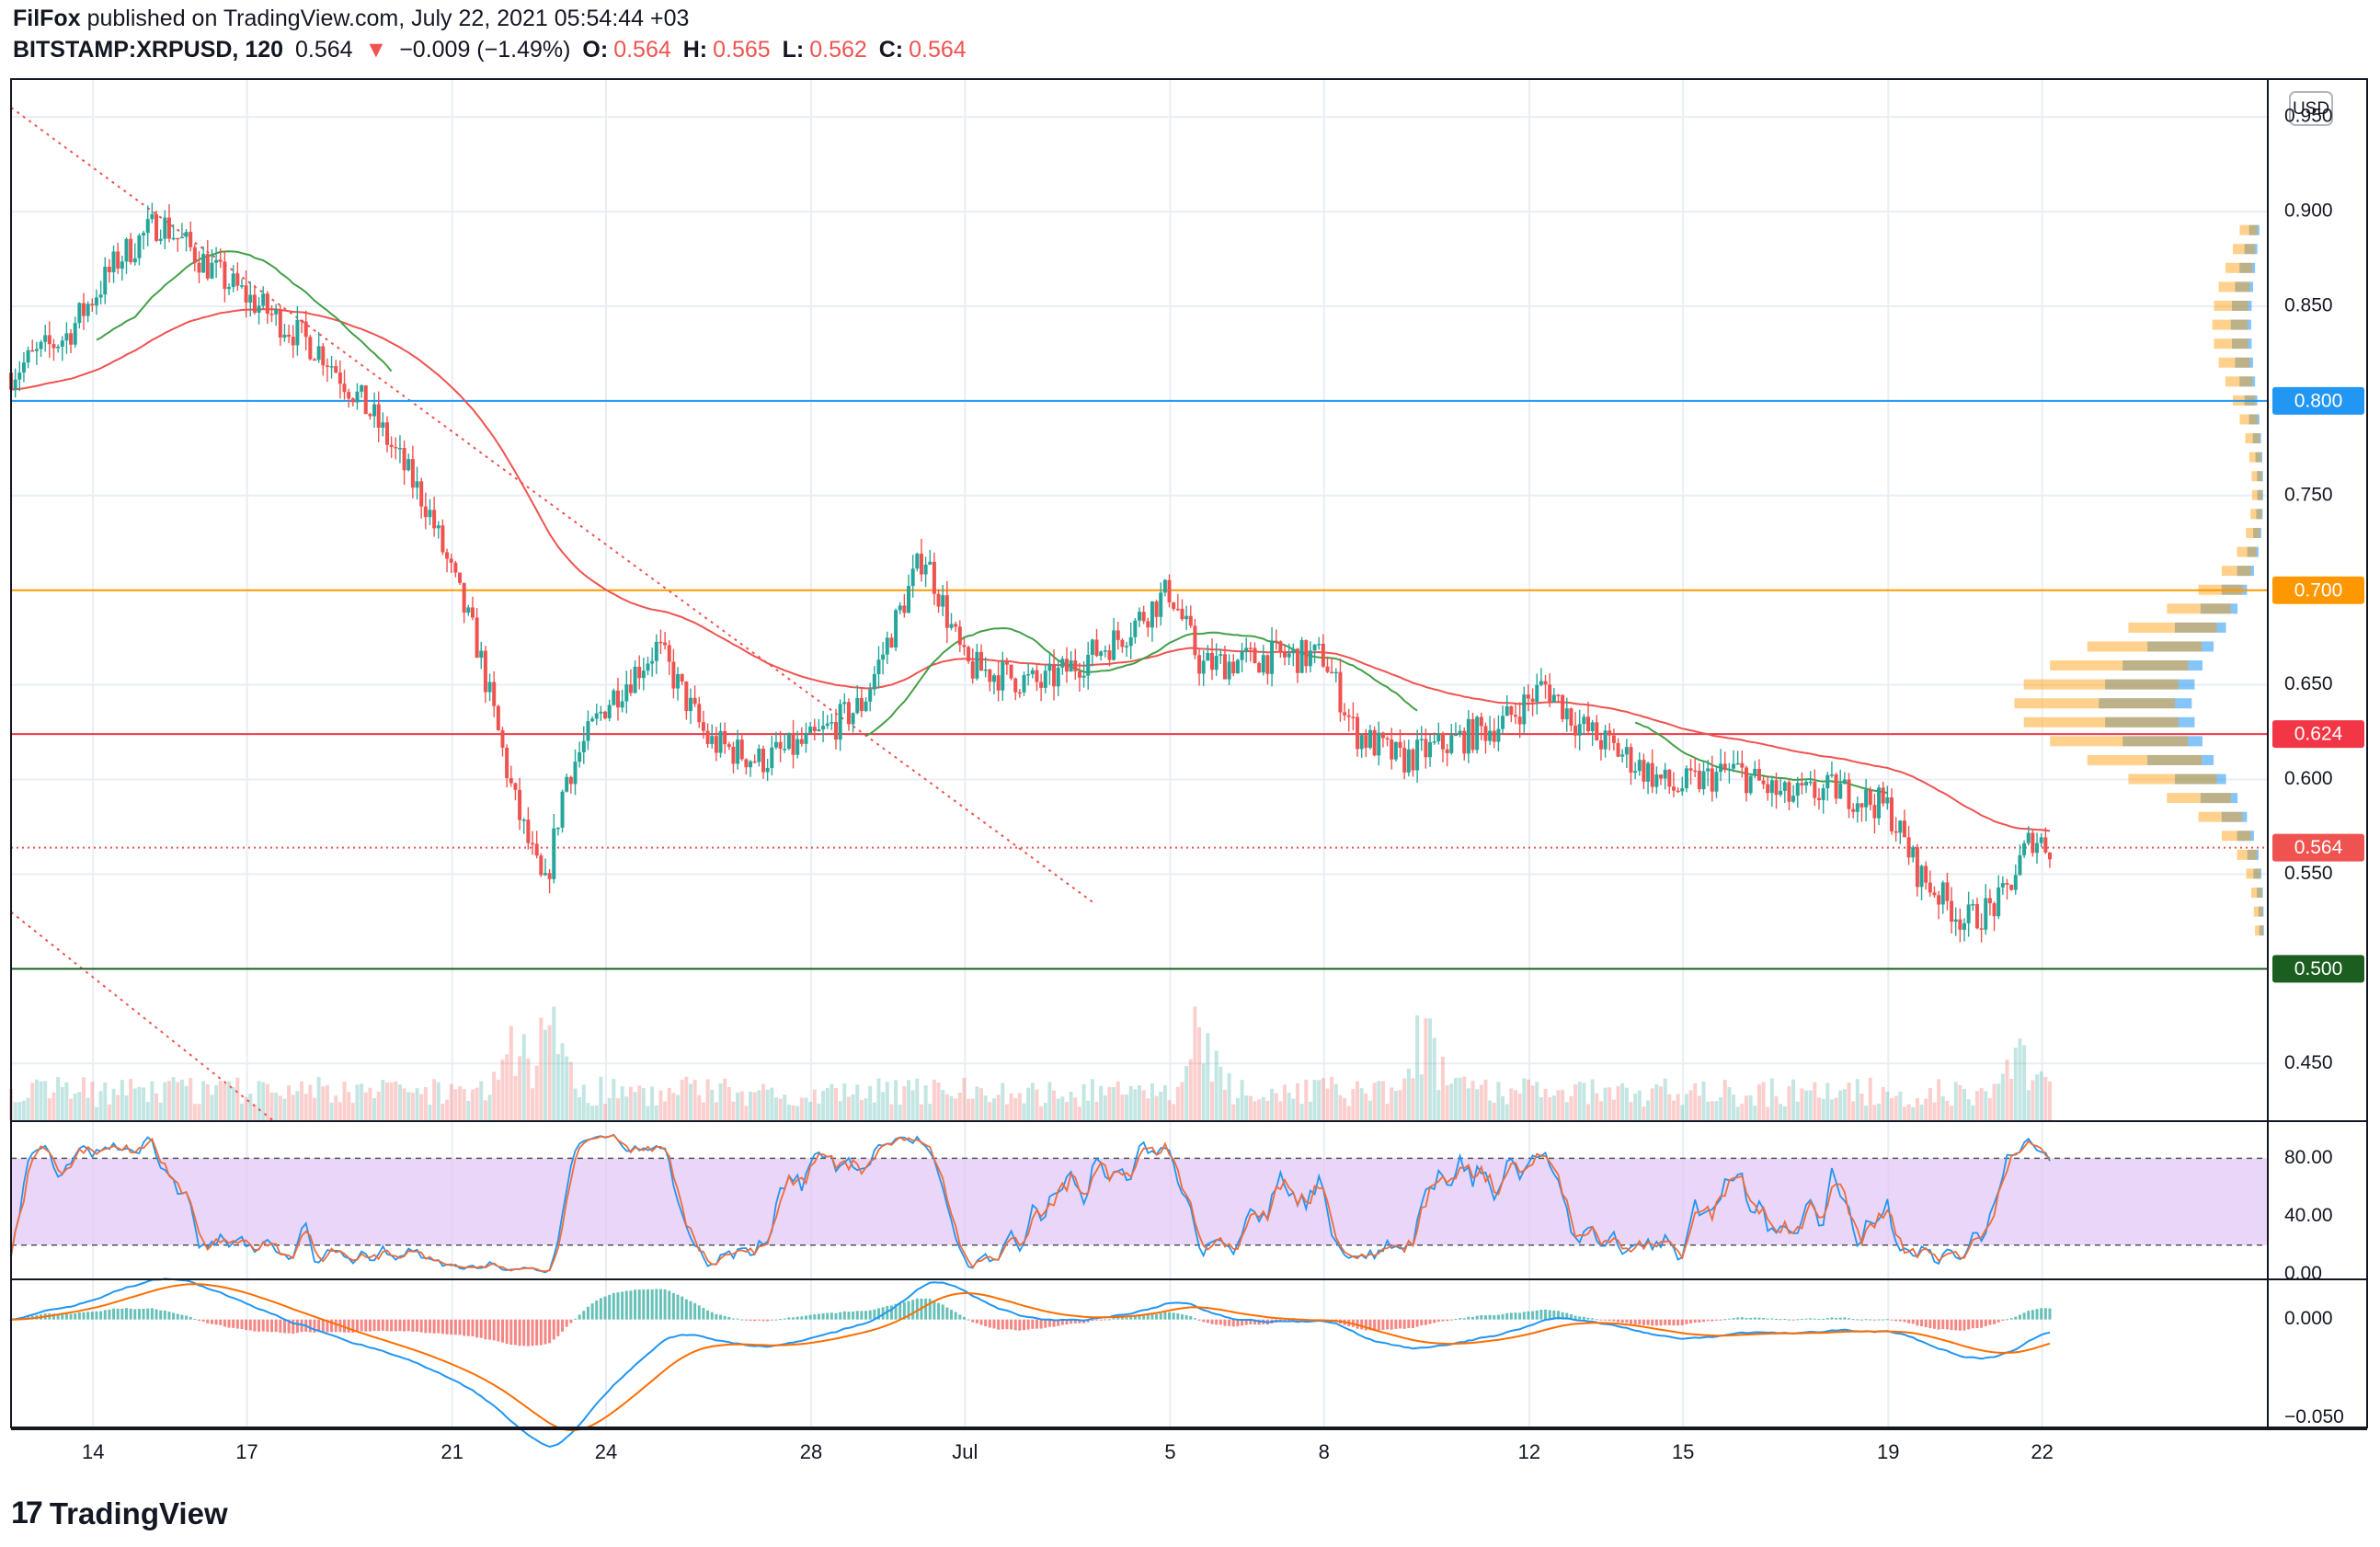 This screenshot has height=1547, width=2380. What do you see at coordinates (642, 50) in the screenshot?
I see `open-value: 0.564` at bounding box center [642, 50].